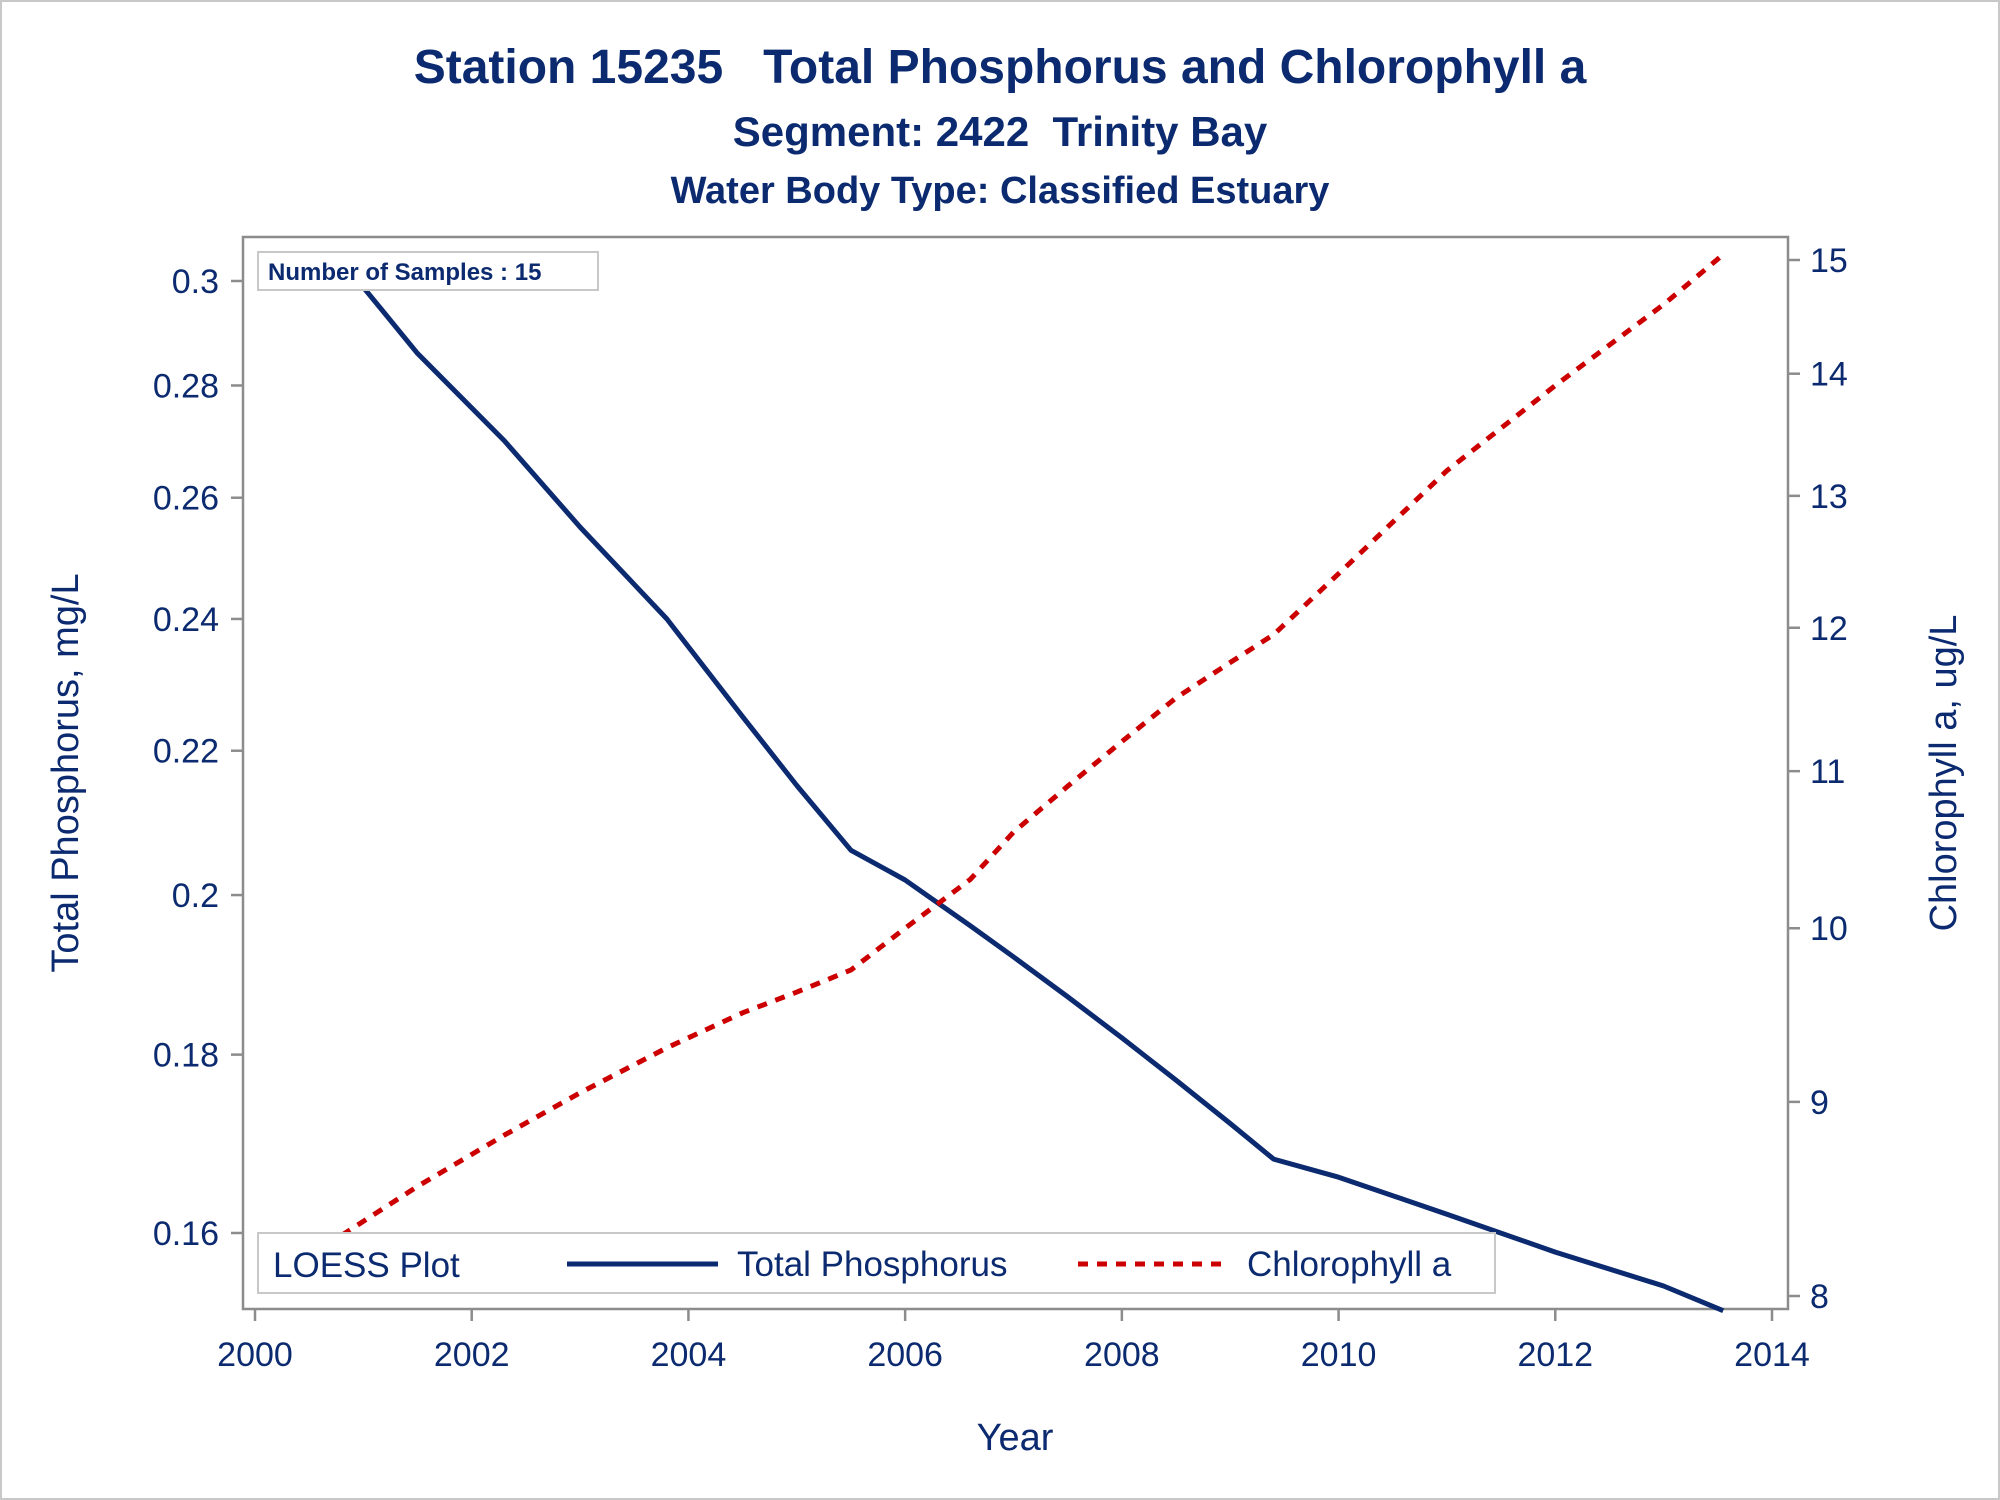 The width and height of the screenshot is (2000, 1500). What do you see at coordinates (1829, 375) in the screenshot?
I see `y2-tick-label: 14` at bounding box center [1829, 375].